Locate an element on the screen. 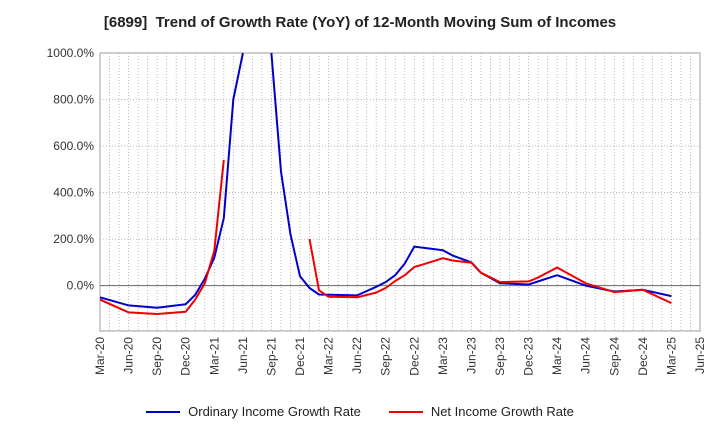 The height and width of the screenshot is (440, 720). x-tick-label: Mar-20 is located at coordinates (100, 356).